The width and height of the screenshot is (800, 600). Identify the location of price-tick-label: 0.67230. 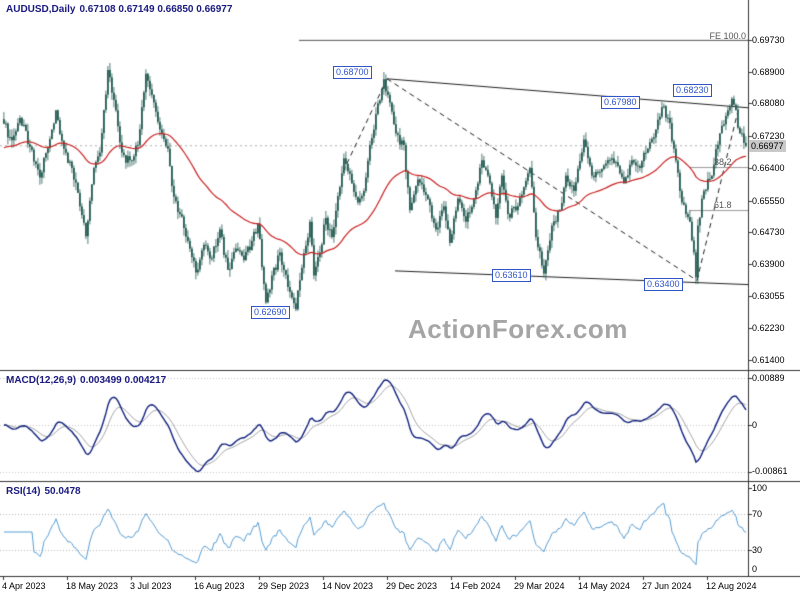
(768, 136).